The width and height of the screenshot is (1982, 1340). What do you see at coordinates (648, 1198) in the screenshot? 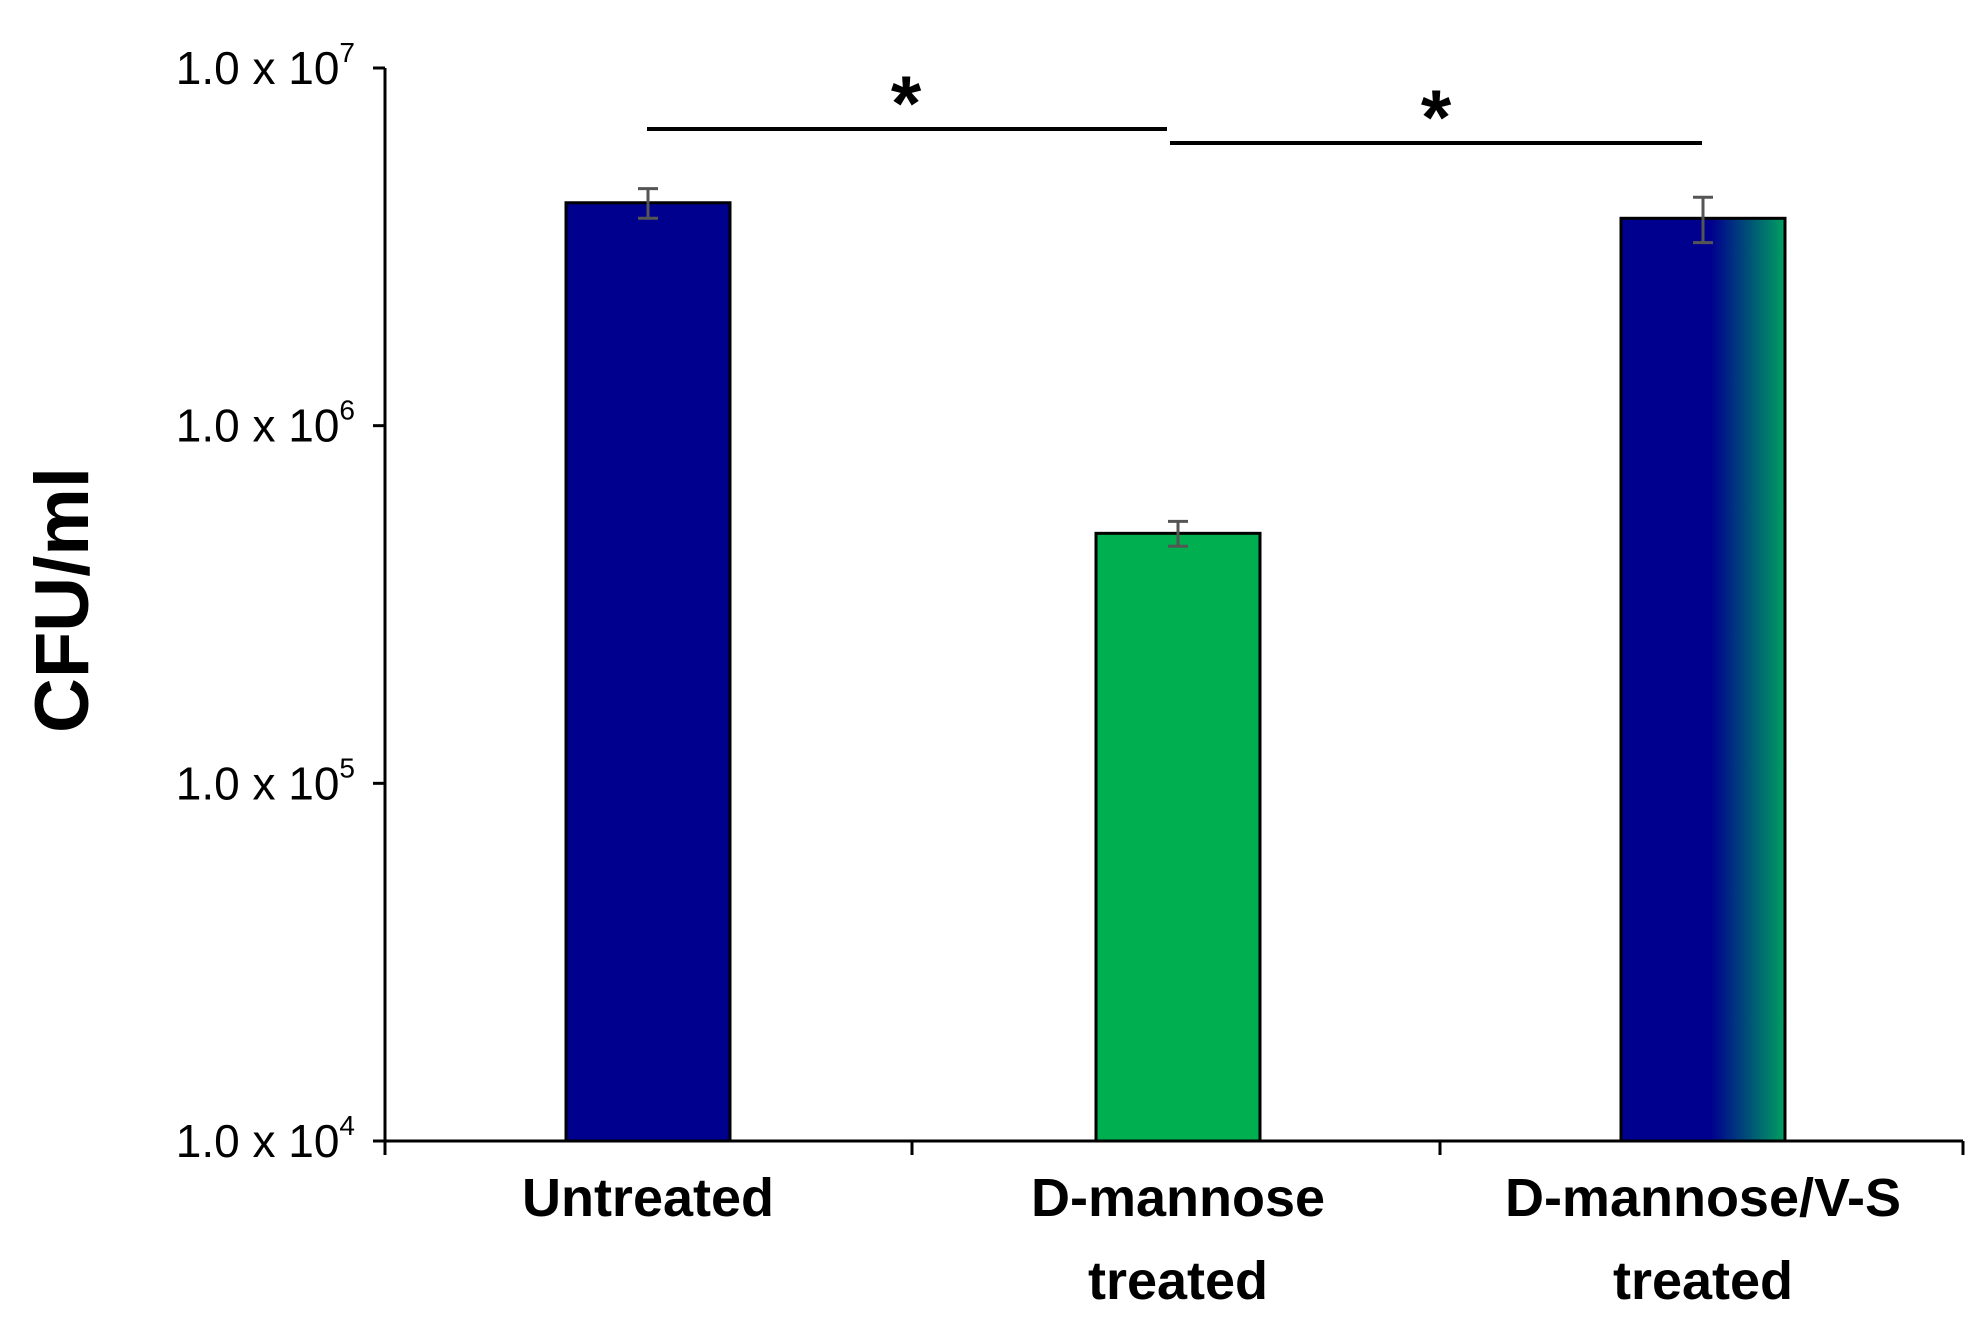
I see `x-category-label: Untreated` at bounding box center [648, 1198].